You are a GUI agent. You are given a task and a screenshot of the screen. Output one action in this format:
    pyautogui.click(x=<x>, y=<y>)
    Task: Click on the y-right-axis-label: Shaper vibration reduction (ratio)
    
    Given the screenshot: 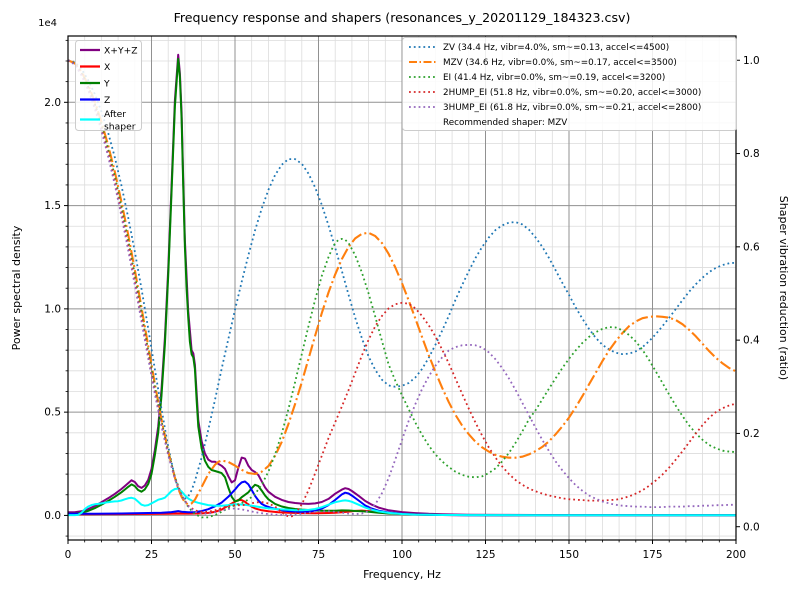 What is the action you would take?
    pyautogui.click(x=783, y=288)
    